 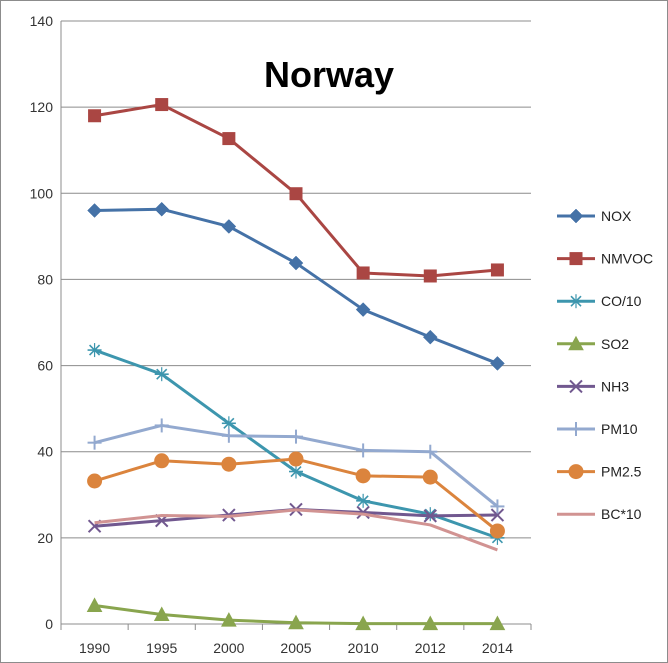 What do you see at coordinates (430, 276) in the screenshot?
I see `point-nmvoc-2012` at bounding box center [430, 276].